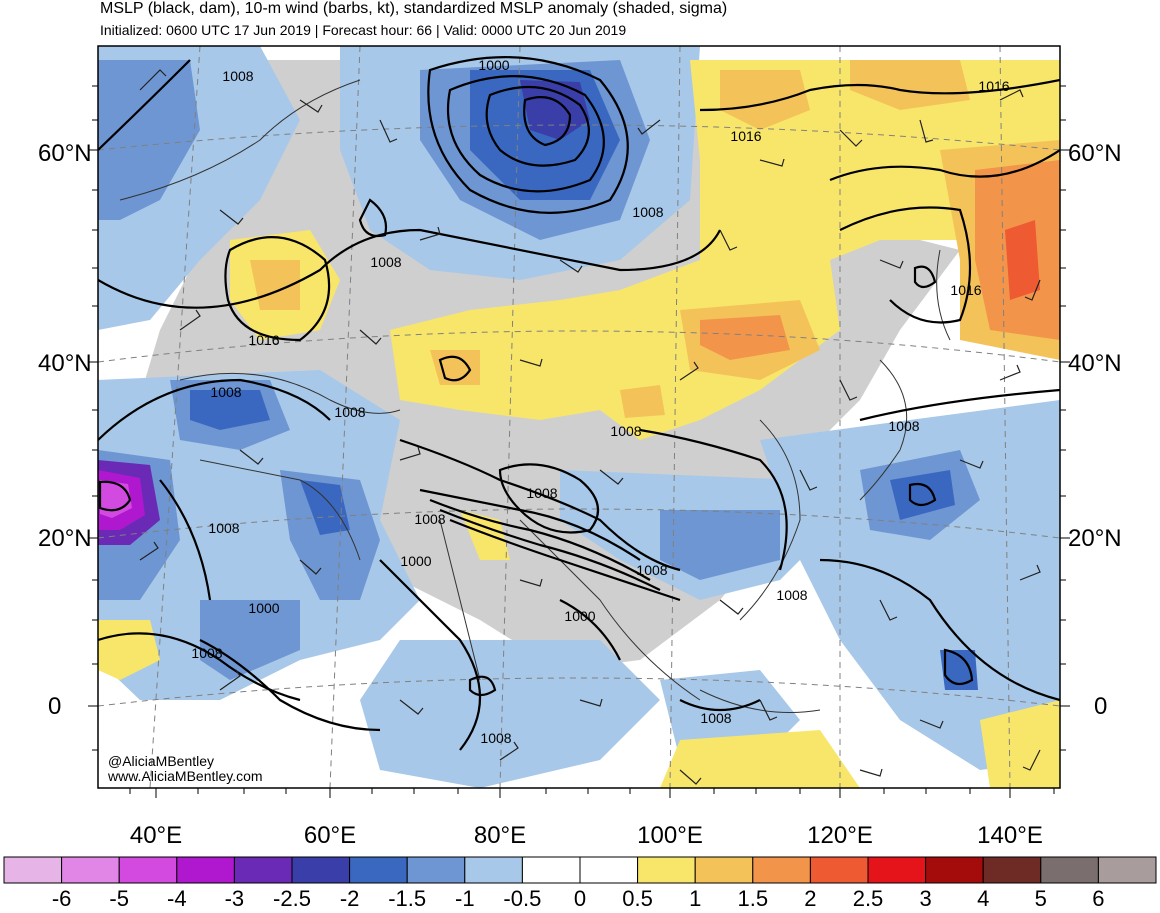 This screenshot has width=1160, height=913. Describe the element at coordinates (65, 153) in the screenshot. I see `lat-label-left: 60°N` at that location.